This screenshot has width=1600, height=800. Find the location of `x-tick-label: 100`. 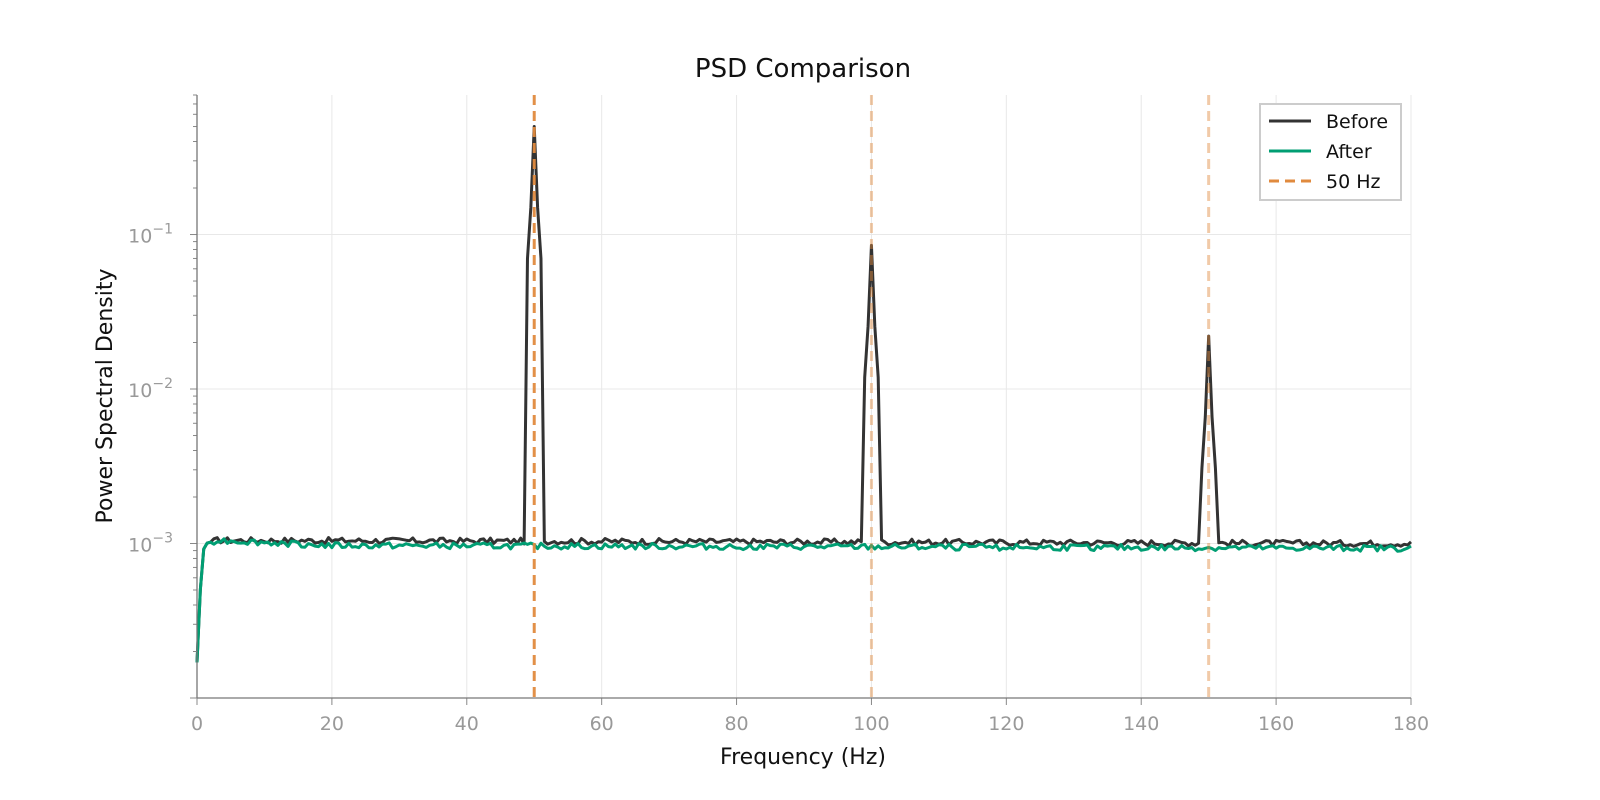

x-tick-label: 100 is located at coordinates (871, 724).